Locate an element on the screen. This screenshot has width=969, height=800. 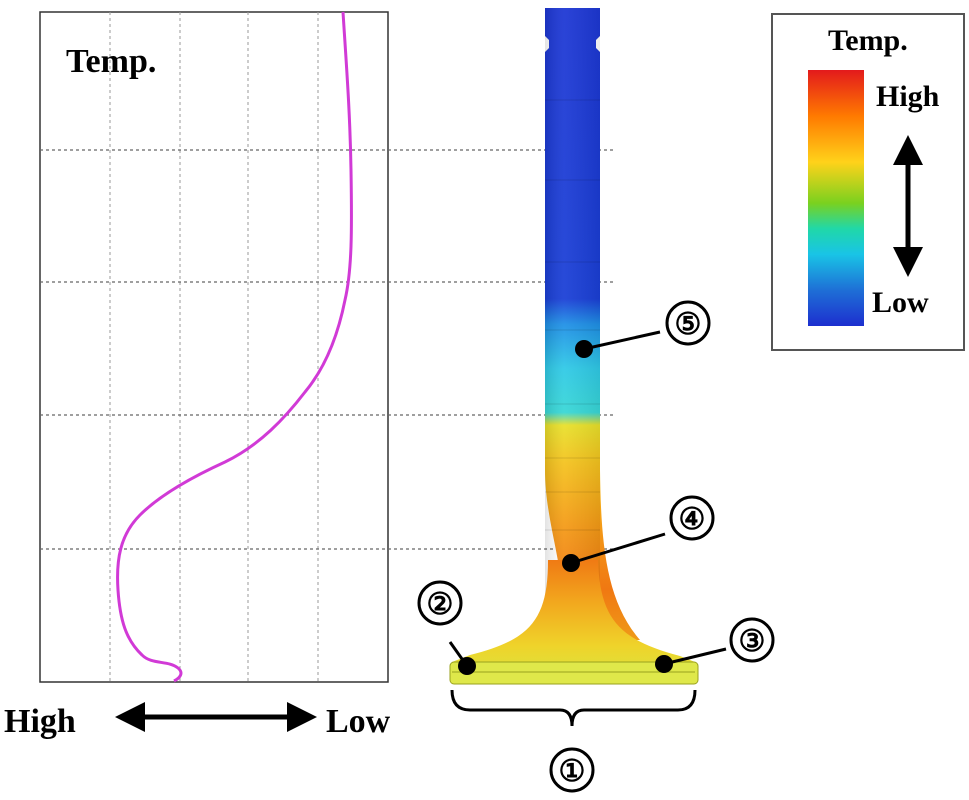
legend-frame is located at coordinates (868, 182).